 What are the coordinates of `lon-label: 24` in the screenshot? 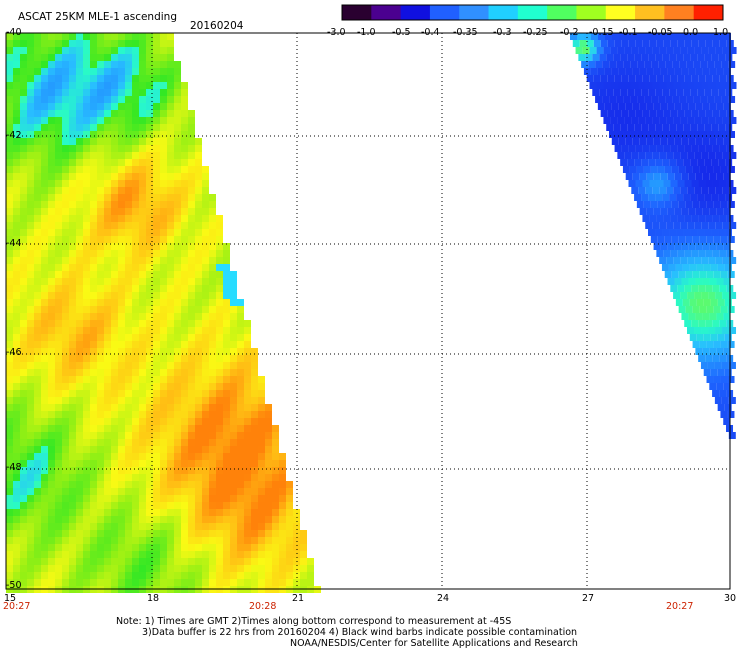 It's located at (443, 598).